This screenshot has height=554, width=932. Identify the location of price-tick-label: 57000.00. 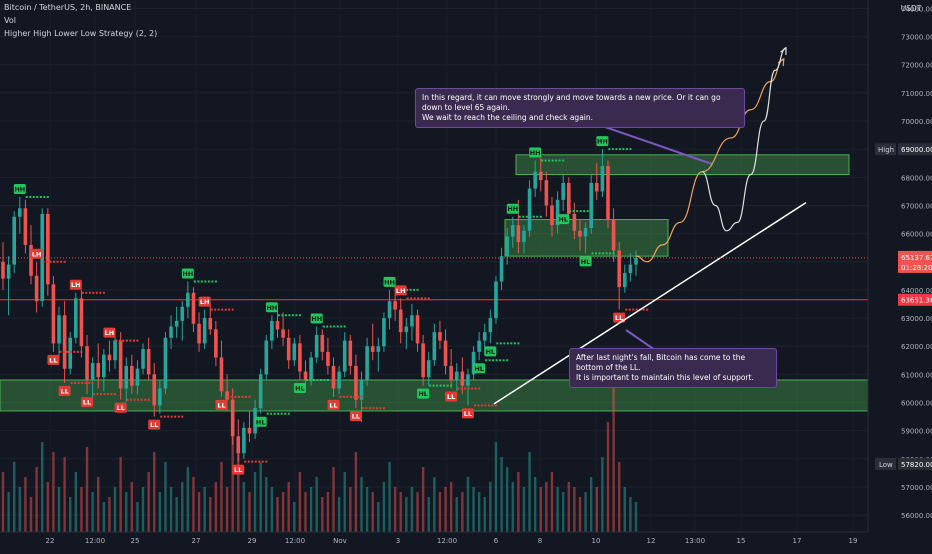
(916, 488).